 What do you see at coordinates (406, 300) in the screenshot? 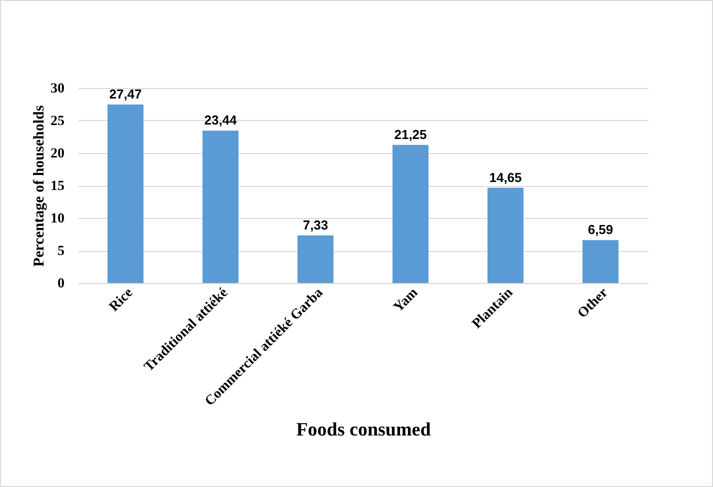
I see `x-tick-label: Yam` at bounding box center [406, 300].